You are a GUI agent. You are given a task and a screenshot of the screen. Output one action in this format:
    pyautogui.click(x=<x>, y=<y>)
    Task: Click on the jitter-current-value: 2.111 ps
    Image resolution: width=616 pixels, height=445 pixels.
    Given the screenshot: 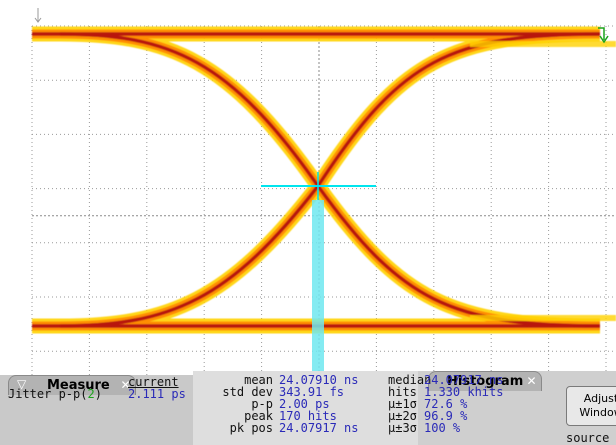 What is the action you would take?
    pyautogui.click(x=157, y=394)
    